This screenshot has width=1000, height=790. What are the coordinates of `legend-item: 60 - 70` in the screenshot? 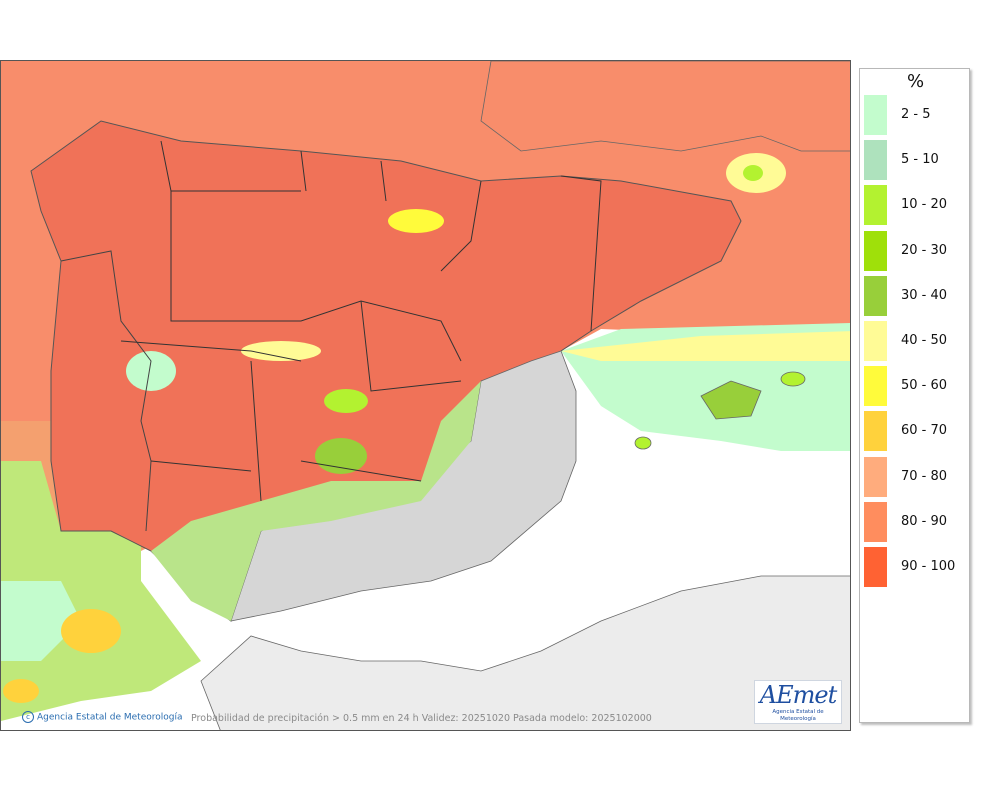 It's located at (916, 431).